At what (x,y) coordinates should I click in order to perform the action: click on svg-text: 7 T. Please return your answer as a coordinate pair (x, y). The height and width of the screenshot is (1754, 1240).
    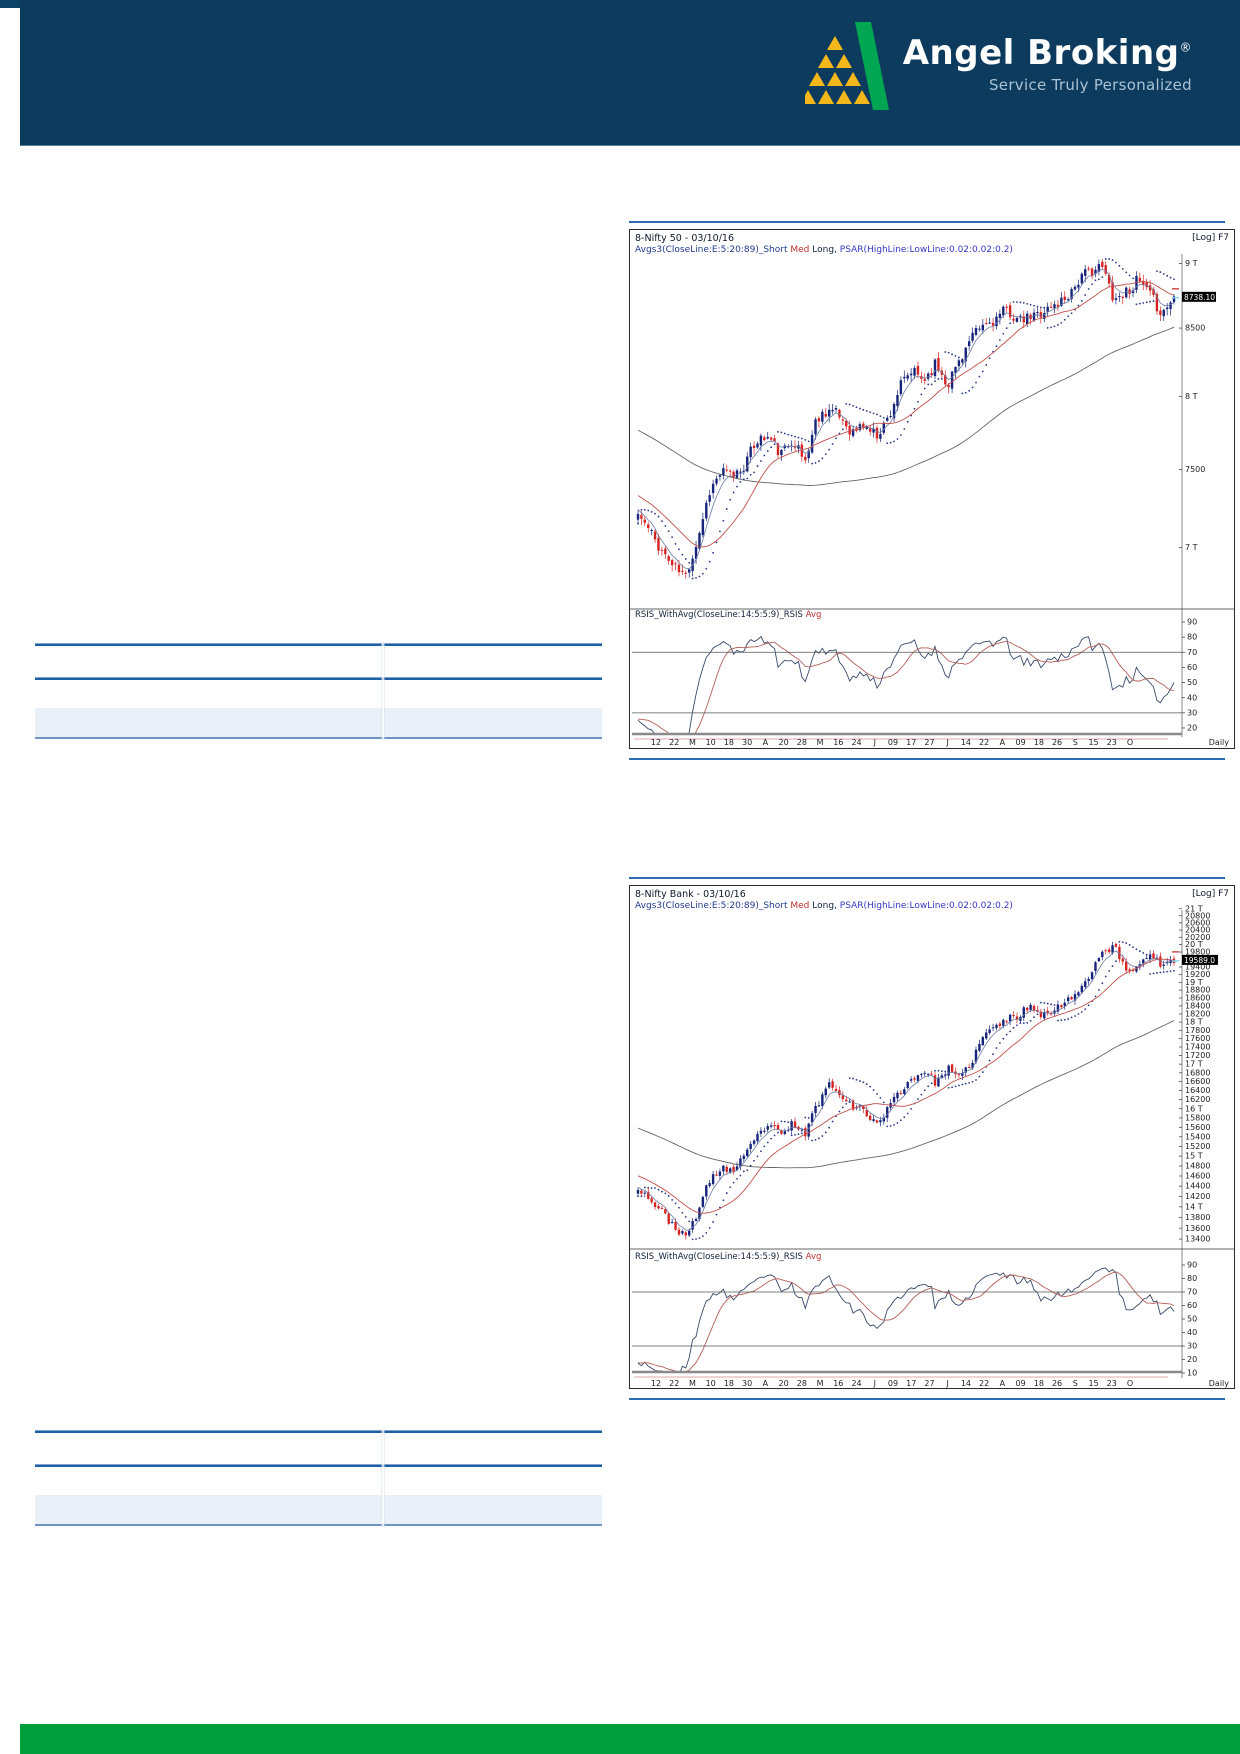
    Looking at the image, I should click on (1191, 547).